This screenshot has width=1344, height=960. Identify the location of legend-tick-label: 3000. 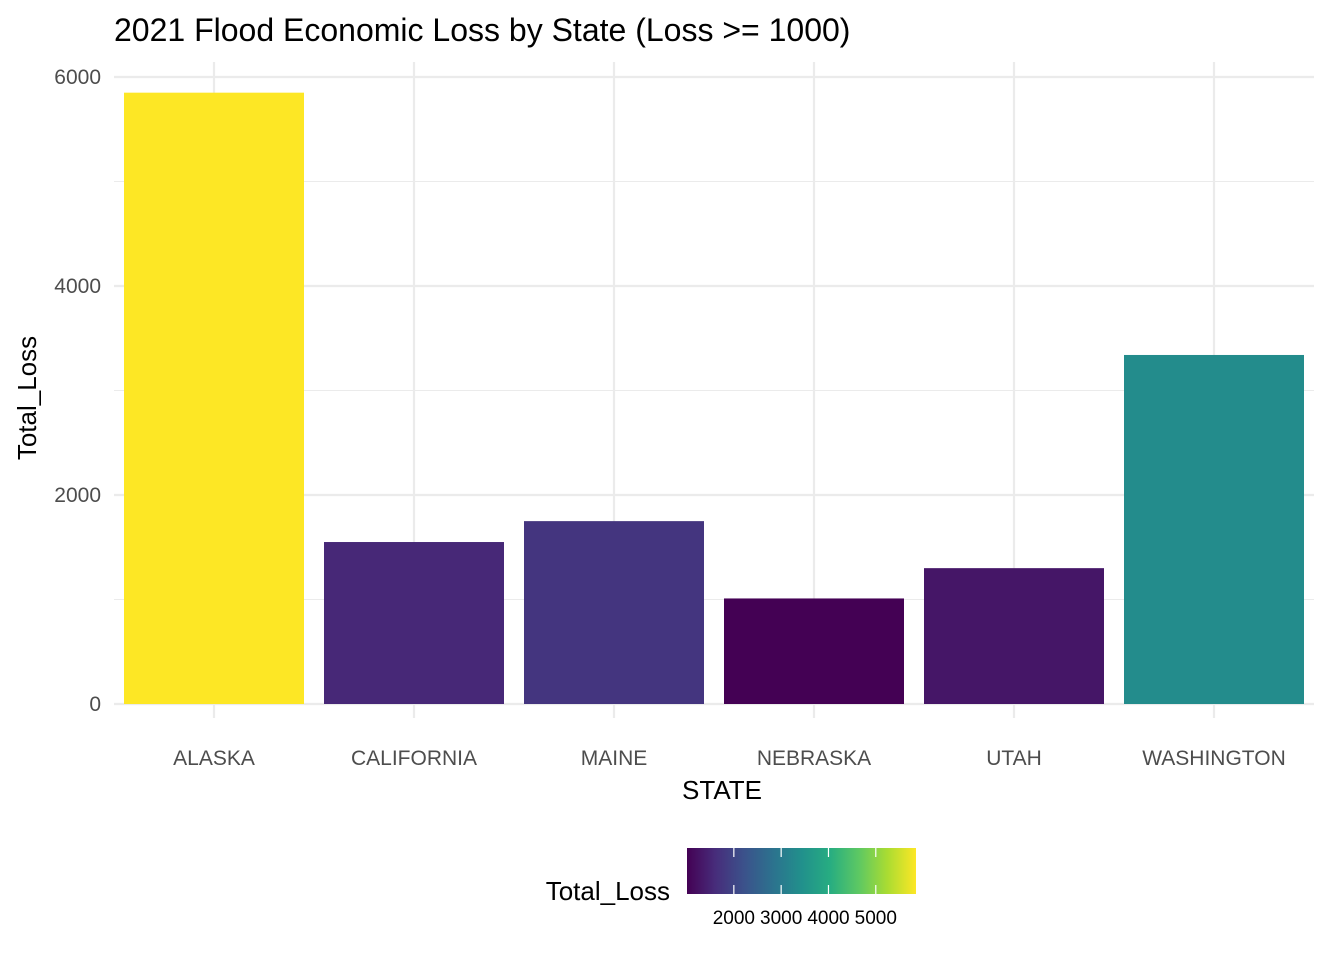
(781, 918).